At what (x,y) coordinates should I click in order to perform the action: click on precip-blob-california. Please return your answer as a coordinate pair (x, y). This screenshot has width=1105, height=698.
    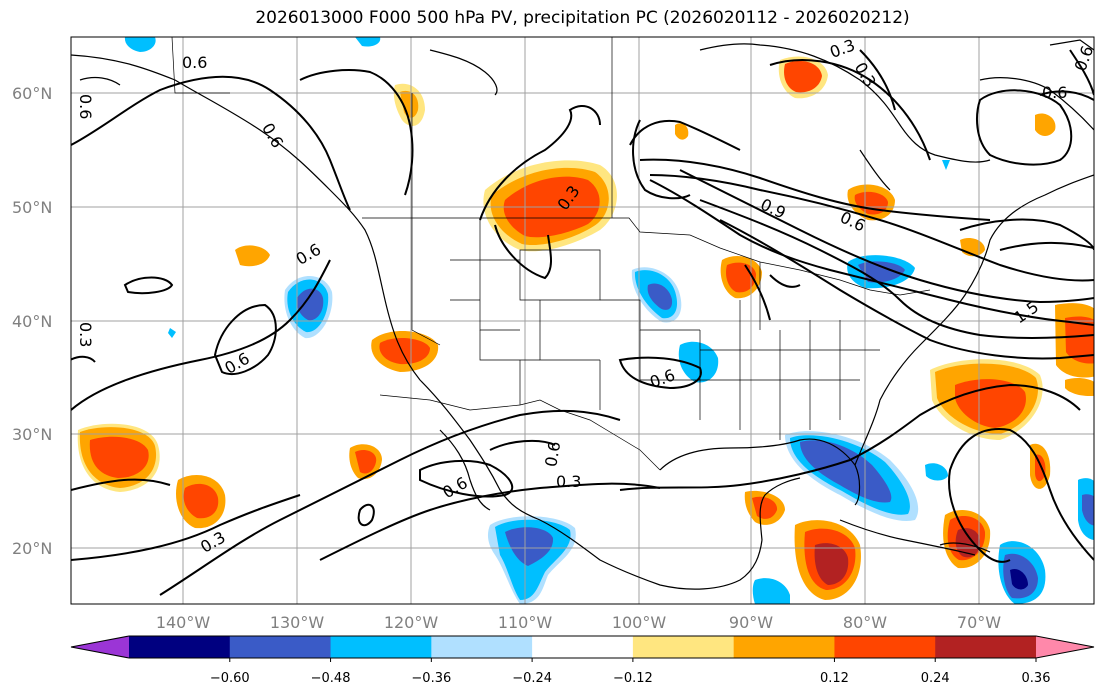
    Looking at the image, I should click on (405, 351).